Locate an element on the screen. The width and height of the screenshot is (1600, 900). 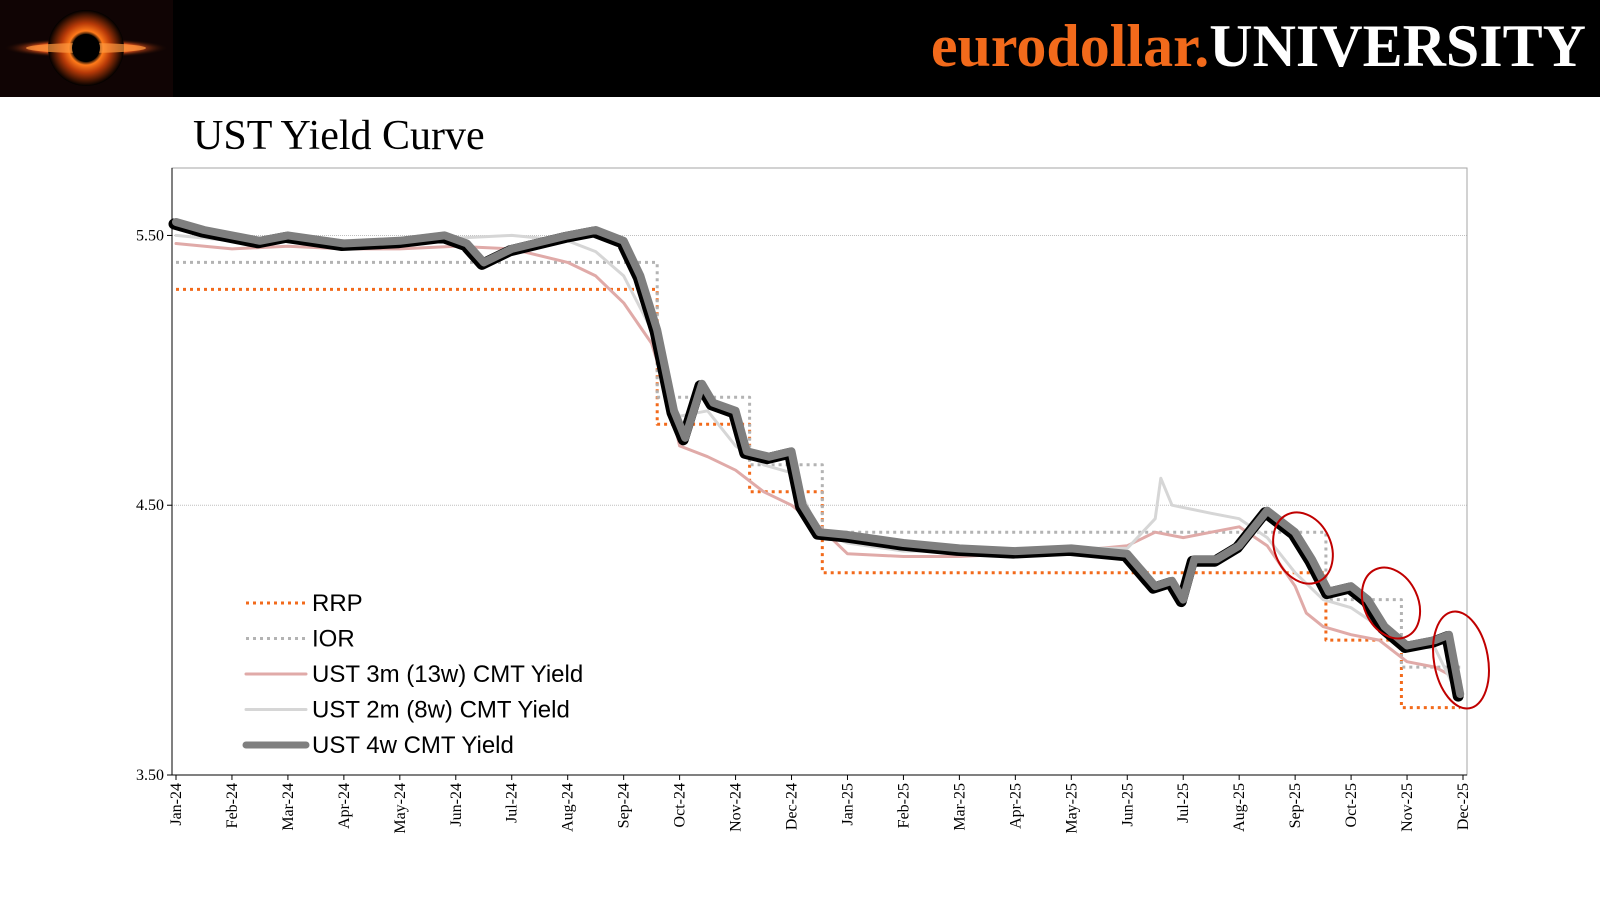
x-tick-label: Aug-25 is located at coordinates (1239, 807).